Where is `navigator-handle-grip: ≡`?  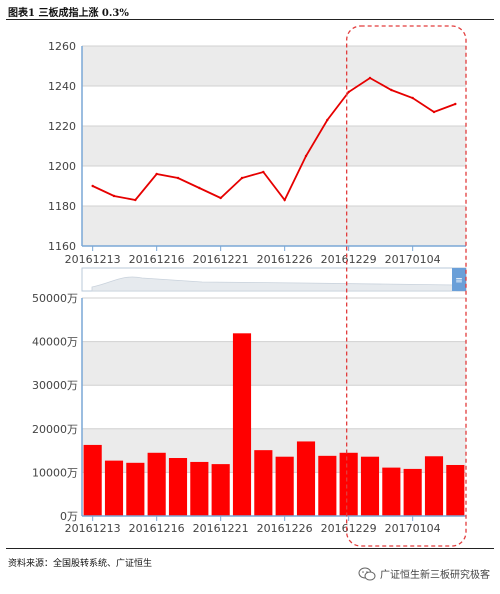
navigator-handle-grip: ≡ is located at coordinates (459, 281).